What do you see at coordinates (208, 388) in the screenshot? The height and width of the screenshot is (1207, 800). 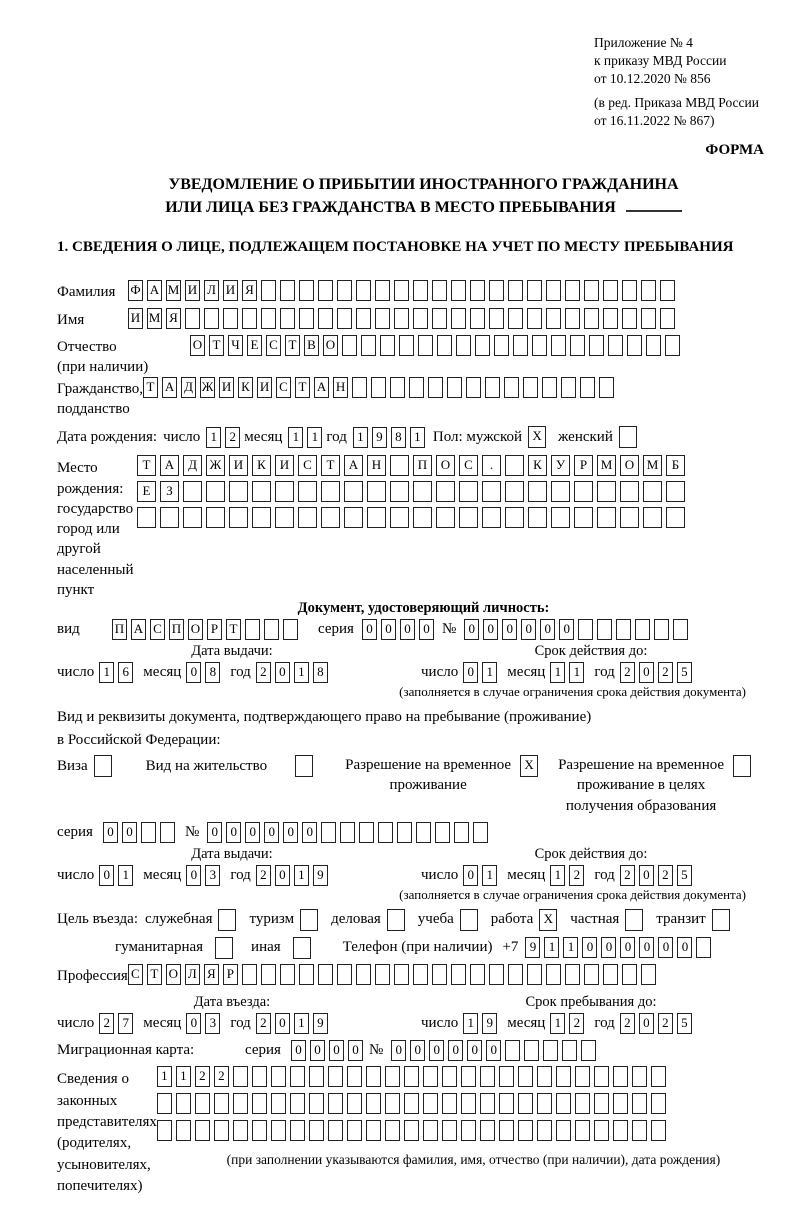 I see `char-cell: Ж` at bounding box center [208, 388].